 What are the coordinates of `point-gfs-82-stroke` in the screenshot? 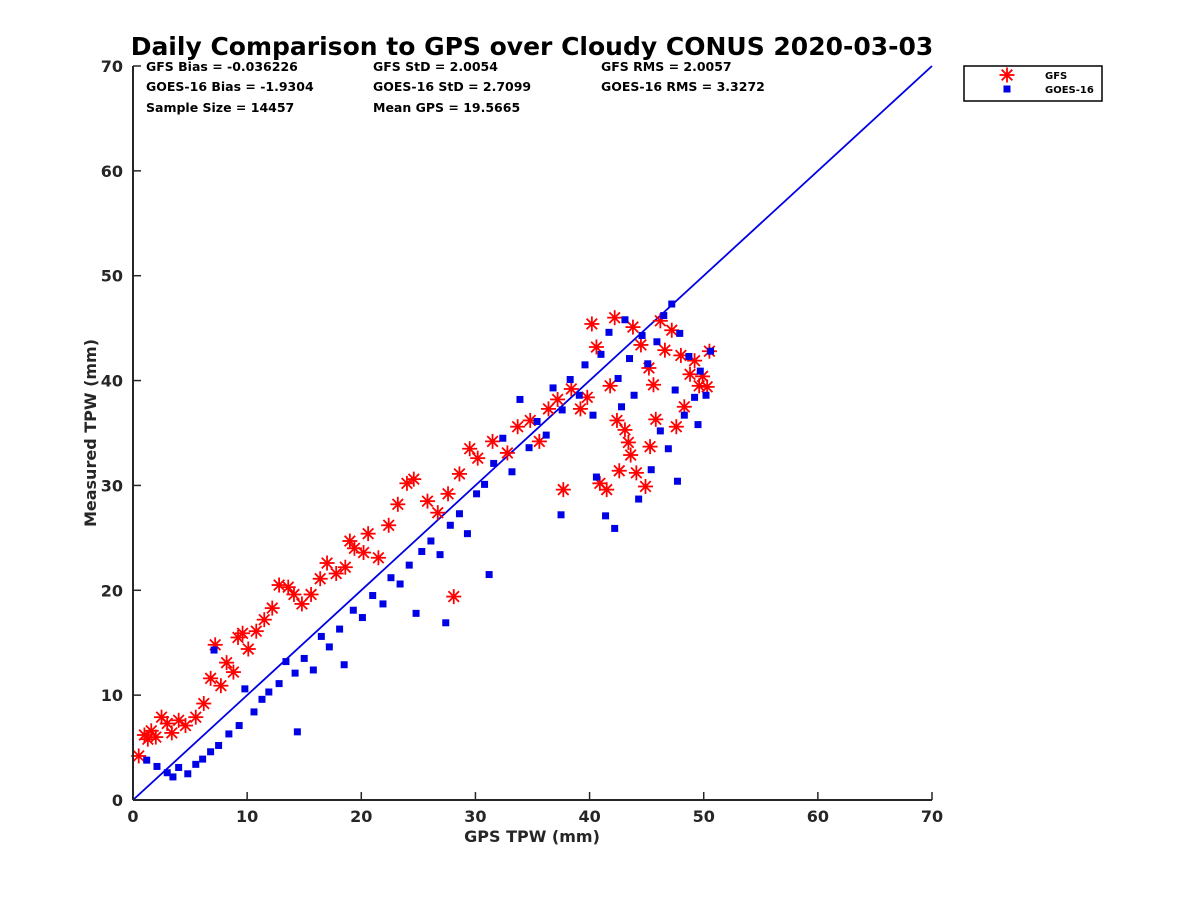 It's located at (680, 355).